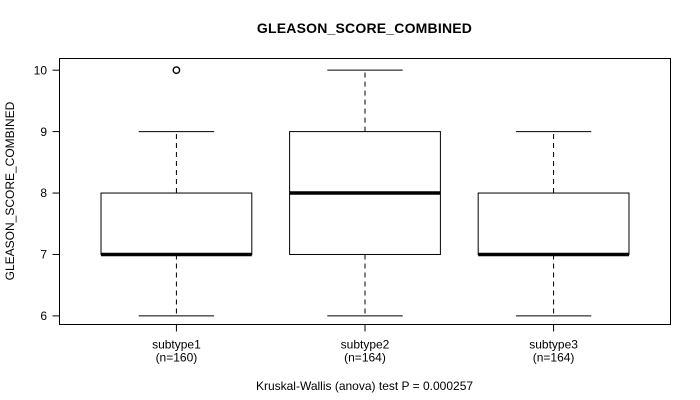 This screenshot has height=400, width=700. What do you see at coordinates (43, 193) in the screenshot?
I see `y-tick-label: 8` at bounding box center [43, 193].